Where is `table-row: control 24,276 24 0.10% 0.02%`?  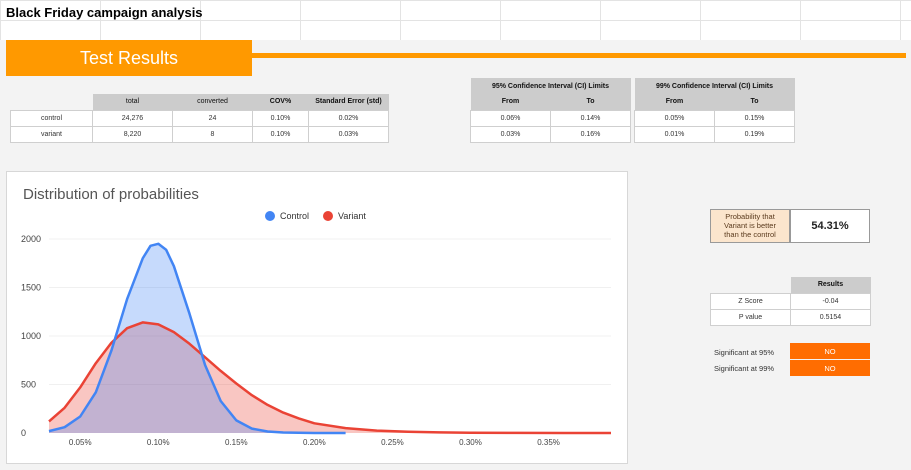
table-row: control 24,276 24 0.10% 0.02% is located at coordinates (199, 118).